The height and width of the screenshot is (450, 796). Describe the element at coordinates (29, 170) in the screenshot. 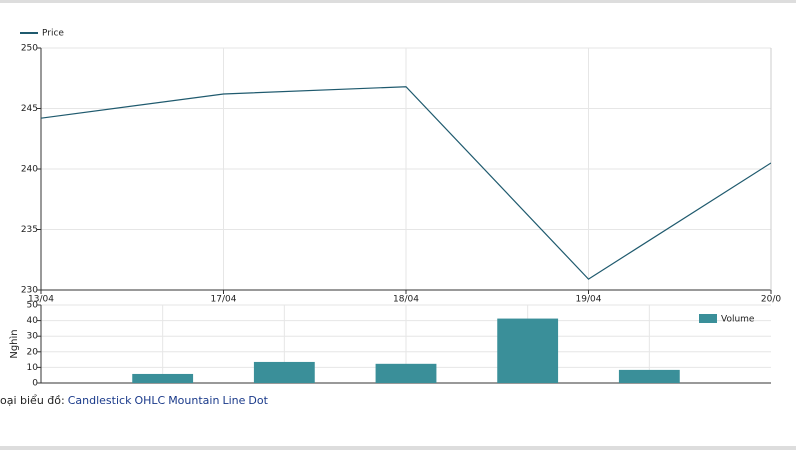

I see `y-tick-label: 240` at that location.